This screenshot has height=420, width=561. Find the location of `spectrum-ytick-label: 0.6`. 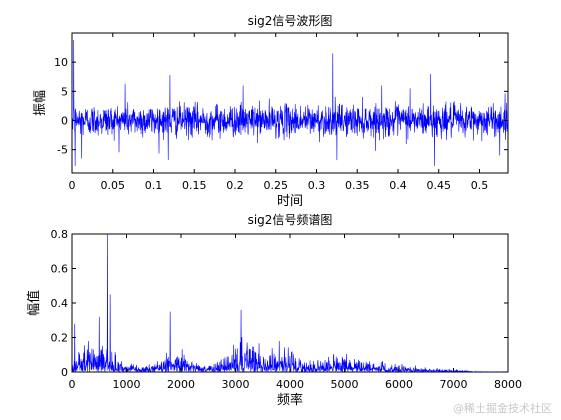

spectrum-ytick-label: 0.6 is located at coordinates (60, 269).